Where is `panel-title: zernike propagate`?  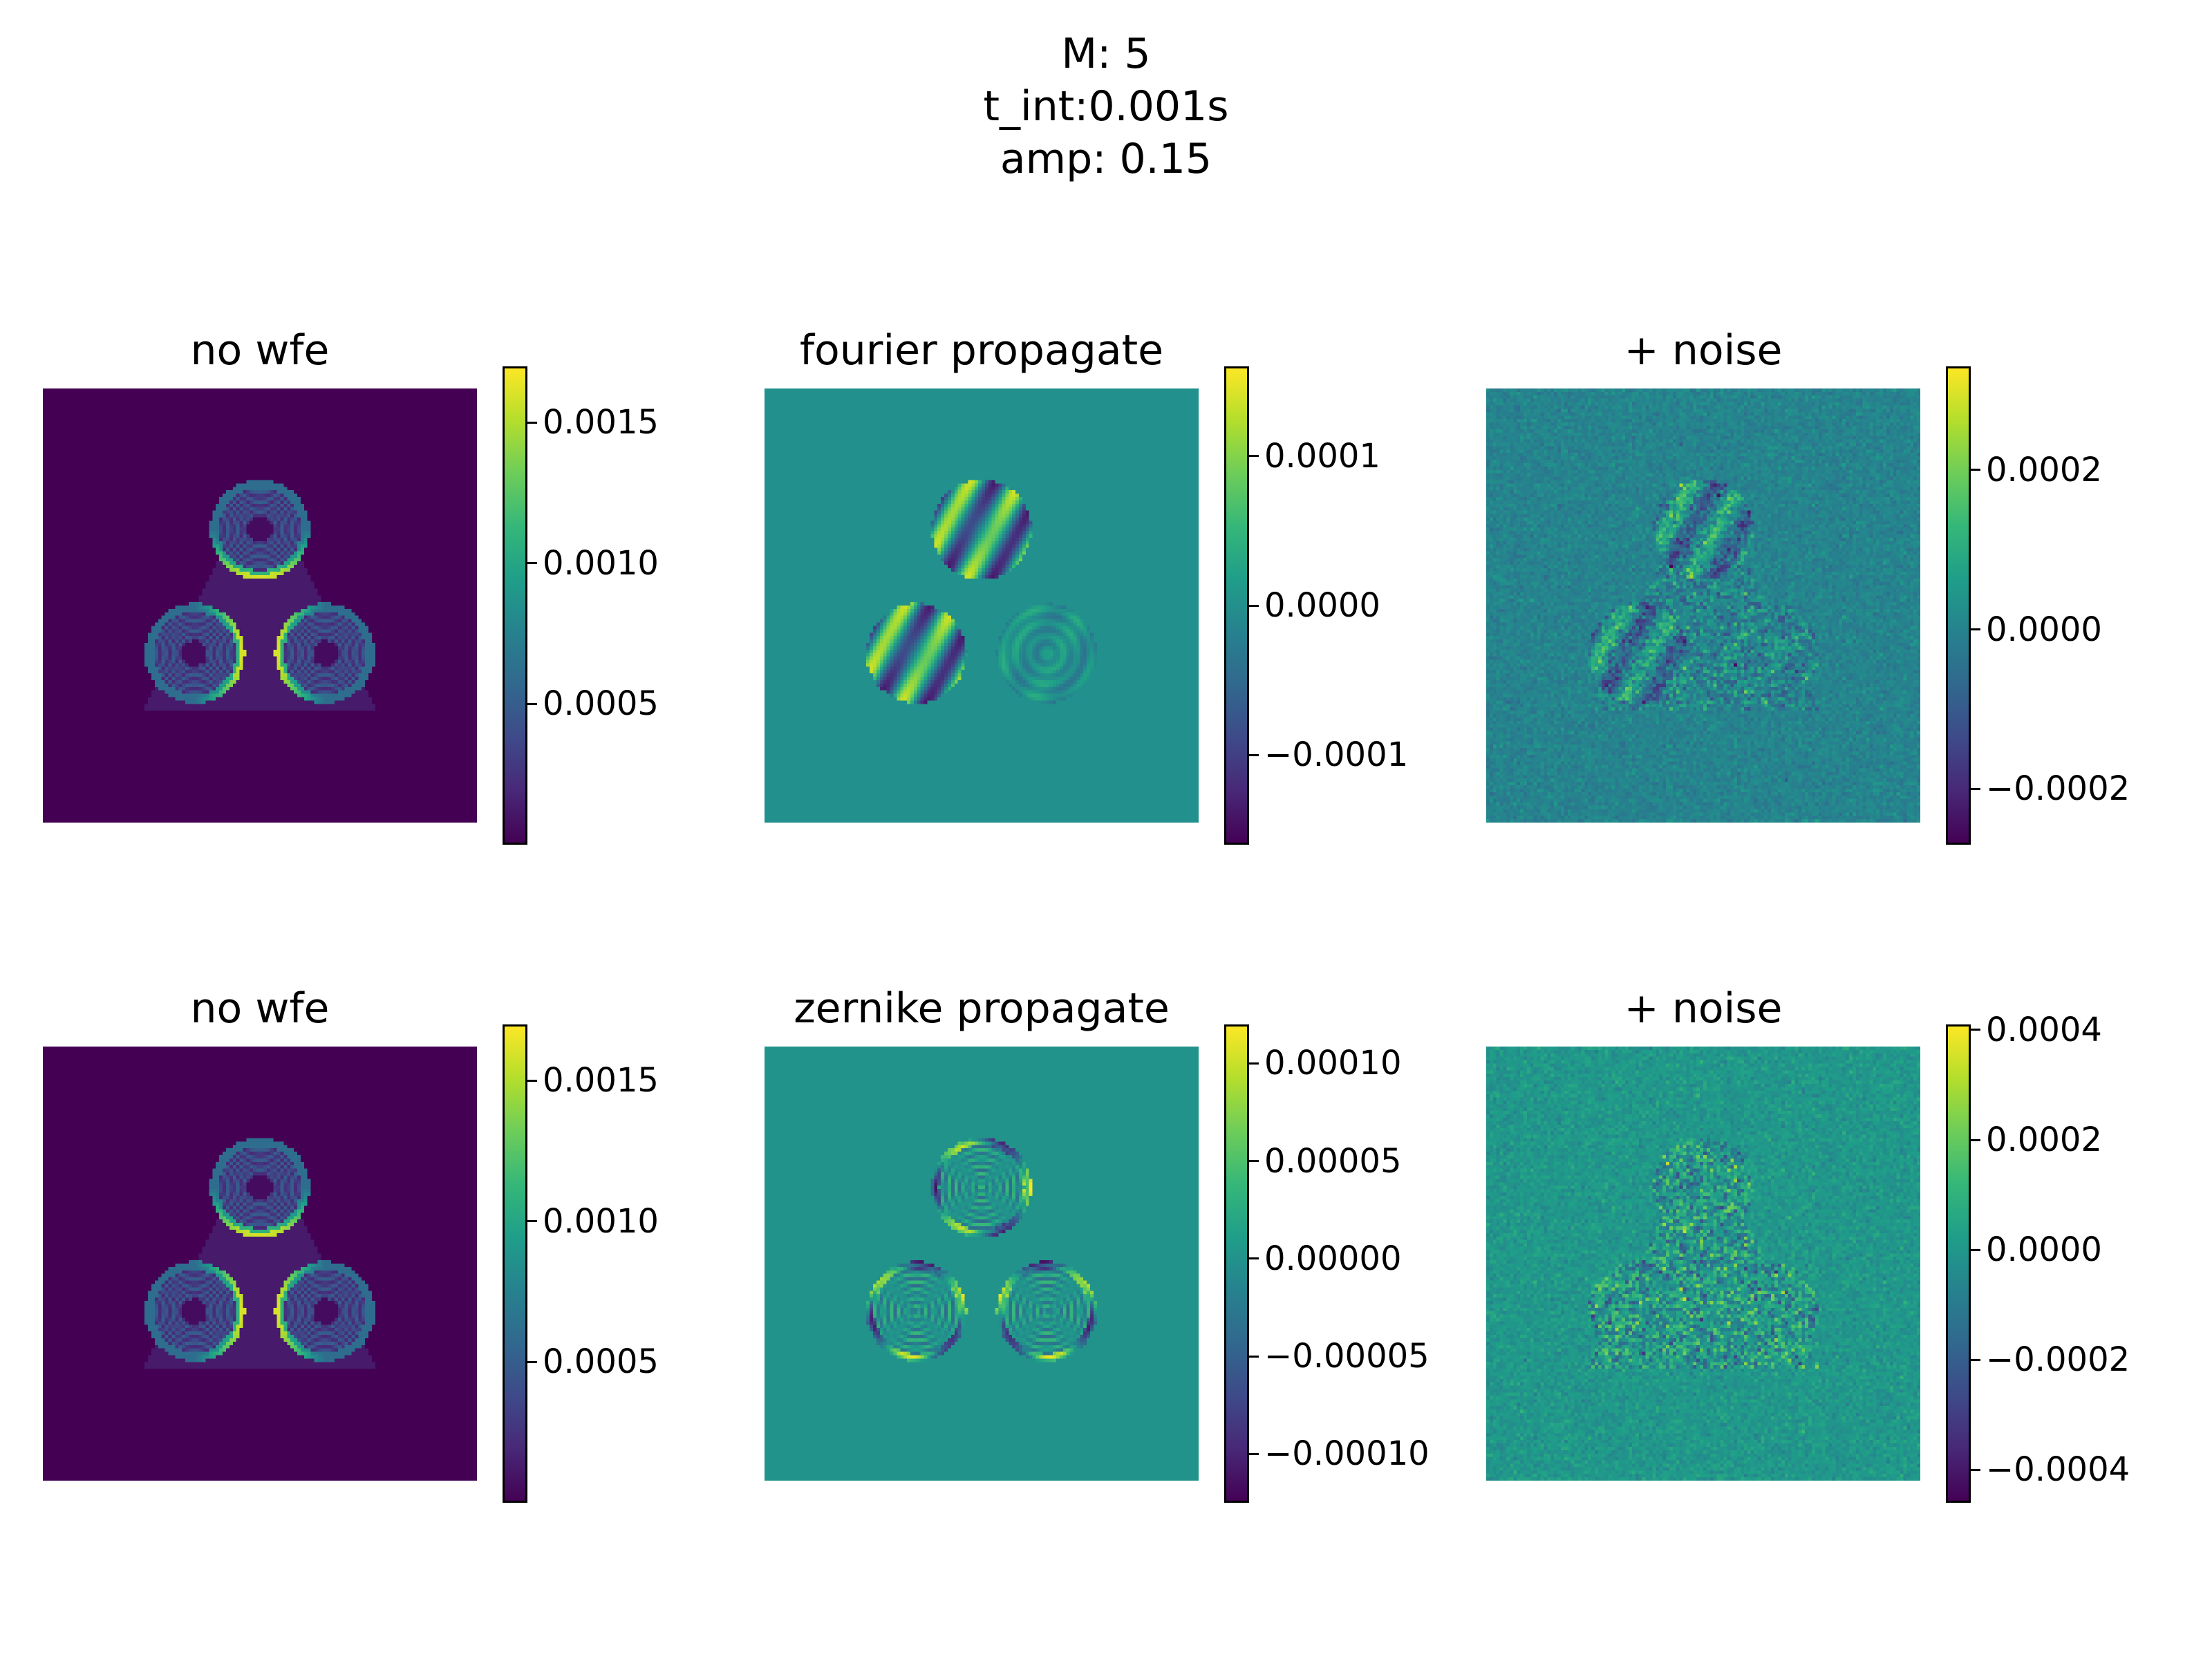 panel-title: zernike propagate is located at coordinates (982, 1009).